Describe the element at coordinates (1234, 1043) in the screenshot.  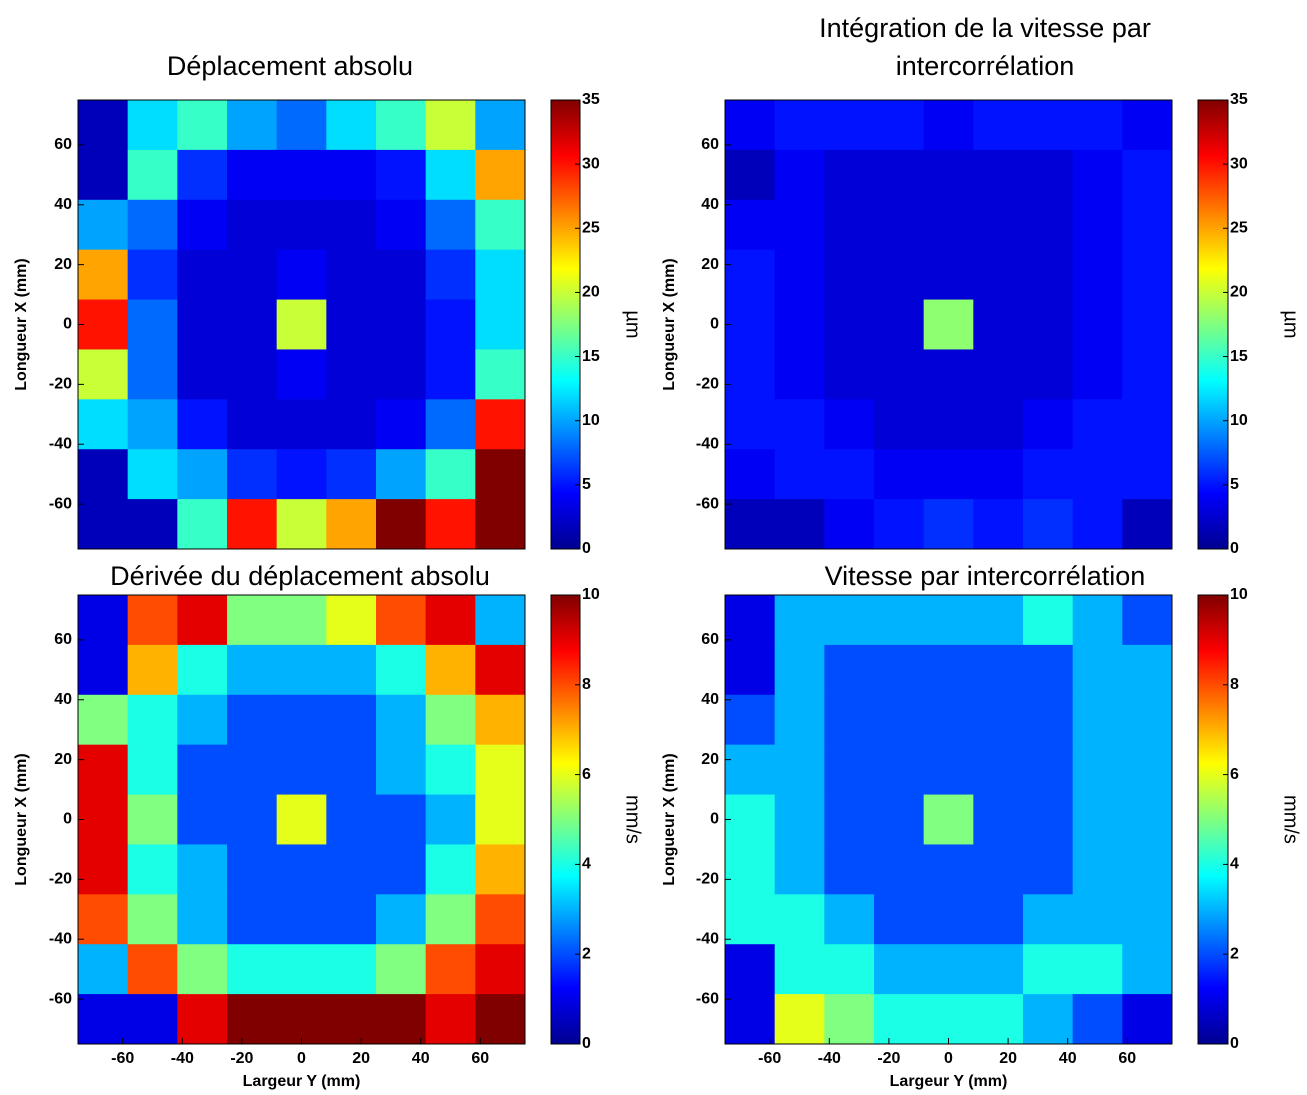
I see `colorbar-tick-label: 0` at that location.